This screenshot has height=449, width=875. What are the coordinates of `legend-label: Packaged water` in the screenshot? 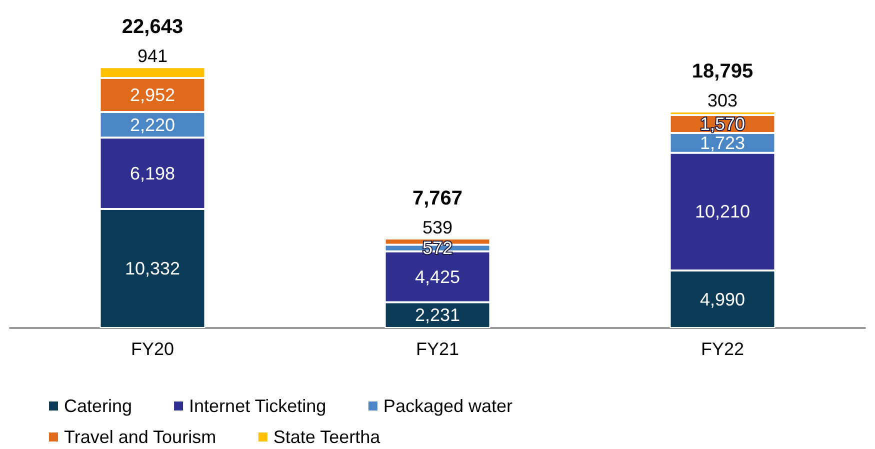 It's located at (448, 406).